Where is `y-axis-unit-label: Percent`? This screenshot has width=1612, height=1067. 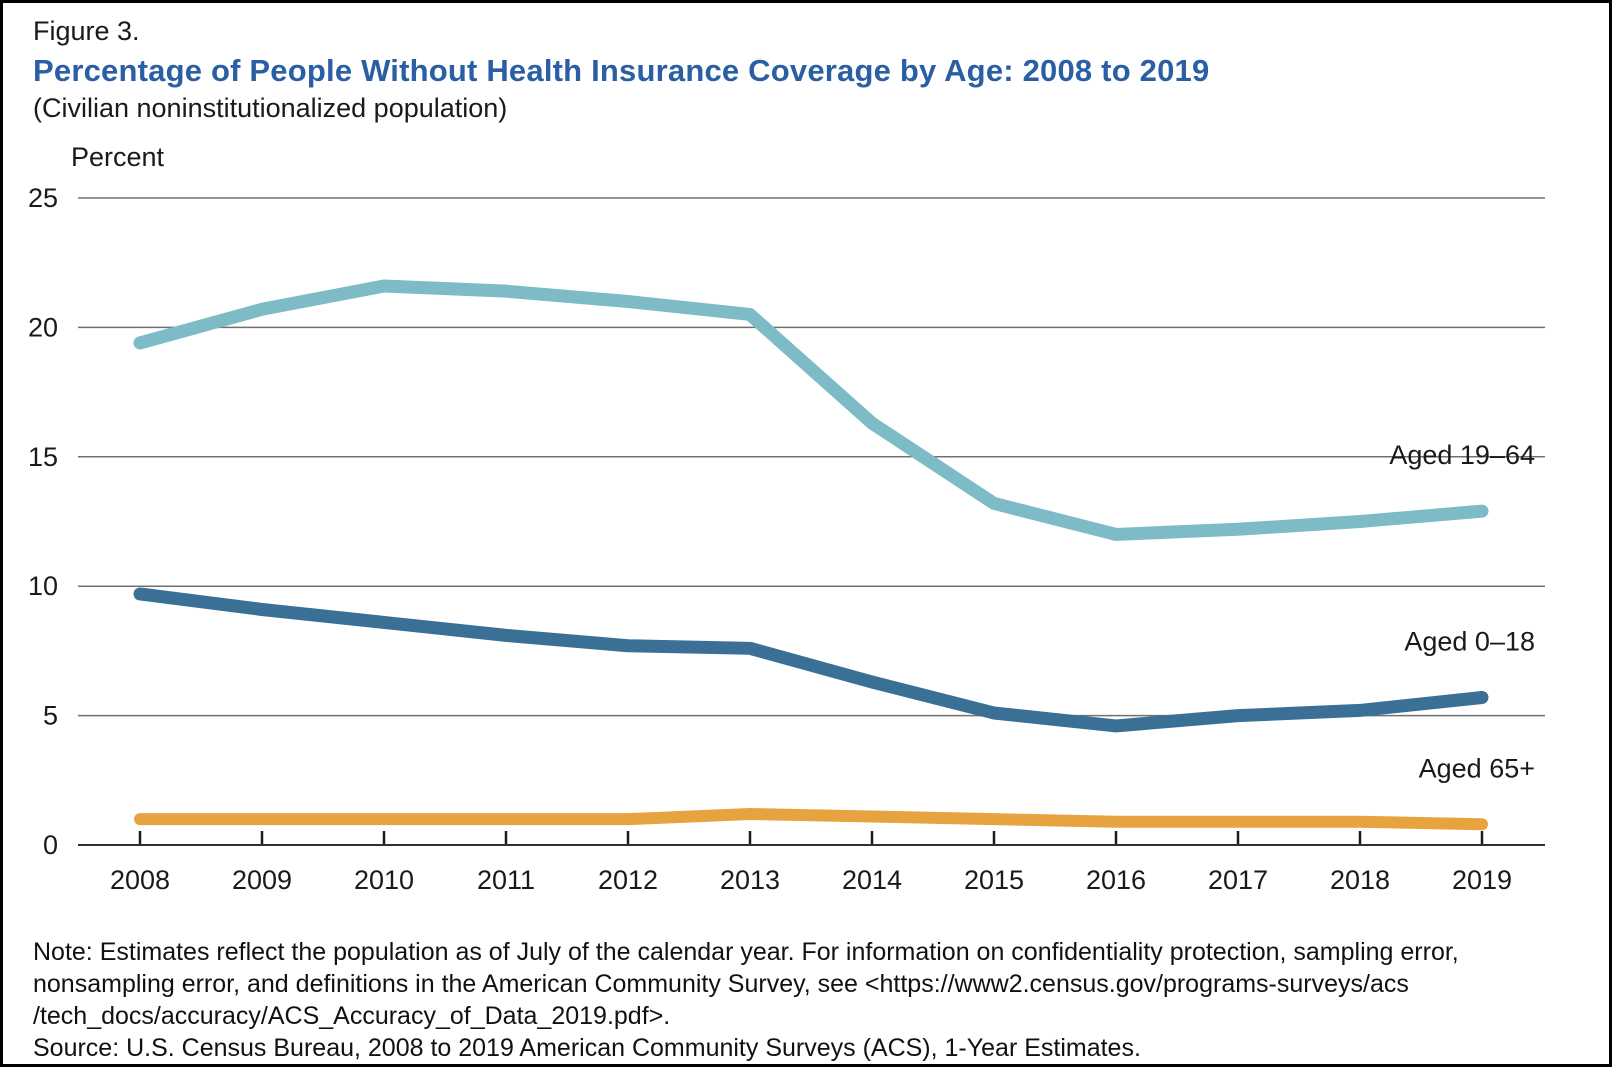
y-axis-unit-label: Percent is located at coordinates (118, 157).